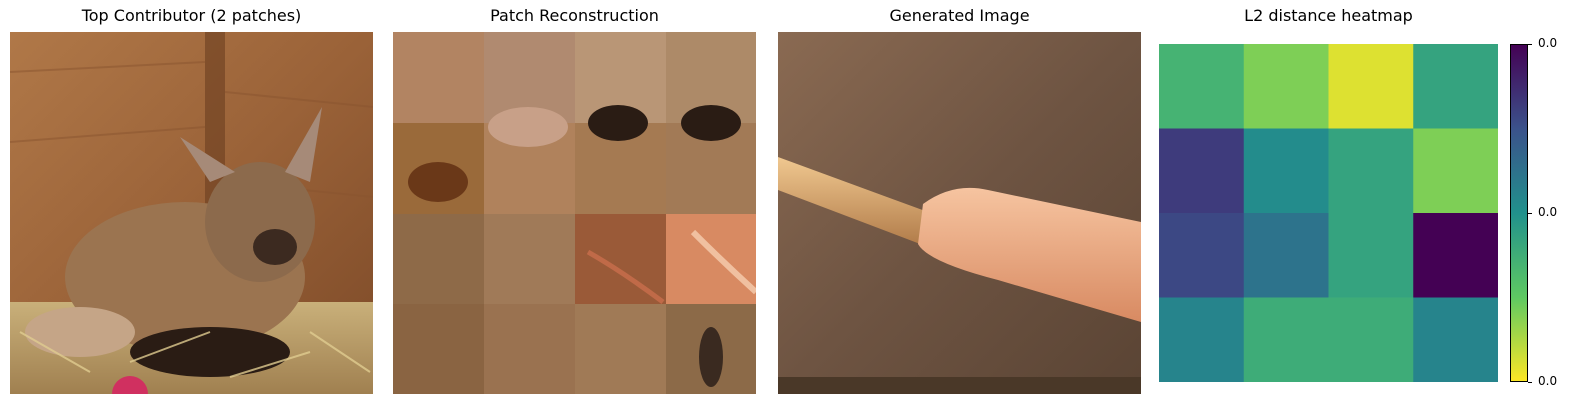 The height and width of the screenshot is (409, 1586). What do you see at coordinates (1286, 255) in the screenshot?
I see `heatmap-cell-r2-c1` at bounding box center [1286, 255].